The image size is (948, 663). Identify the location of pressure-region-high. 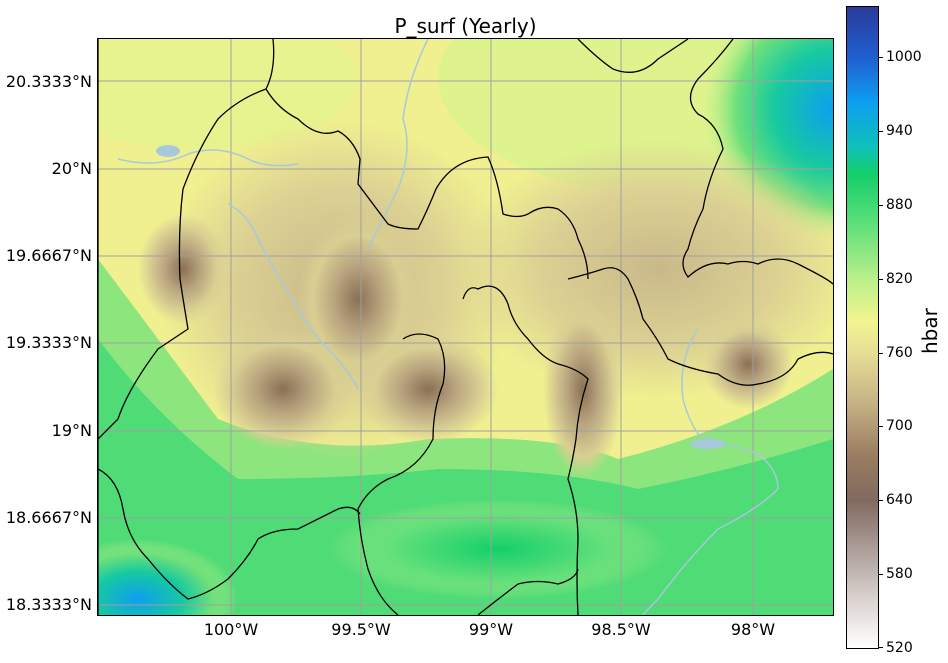
(498, 549).